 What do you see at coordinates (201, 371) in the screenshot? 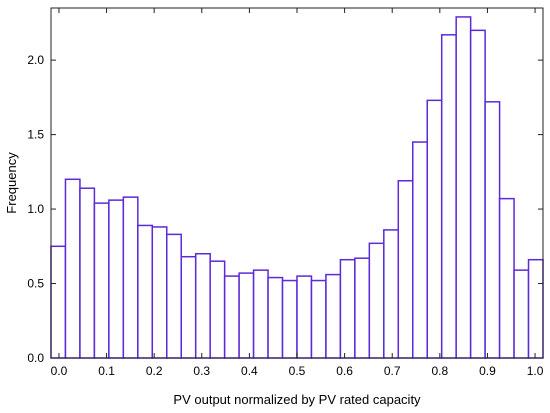
I see `x-tick-label: 0.3` at bounding box center [201, 371].